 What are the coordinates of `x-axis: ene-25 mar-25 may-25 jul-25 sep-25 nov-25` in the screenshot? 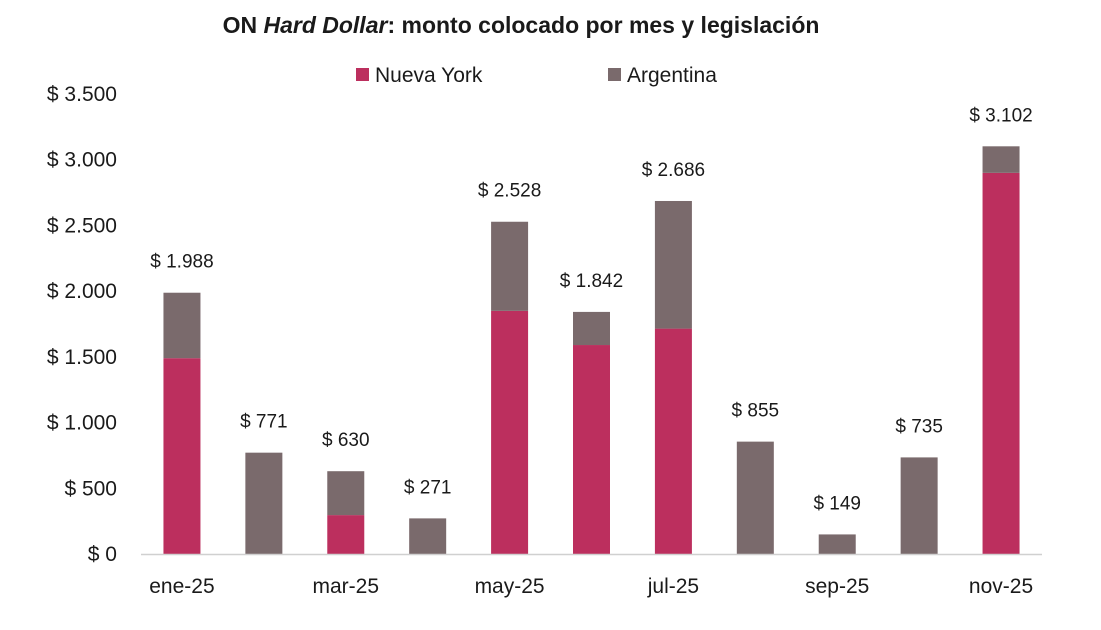 It's located at (591, 575).